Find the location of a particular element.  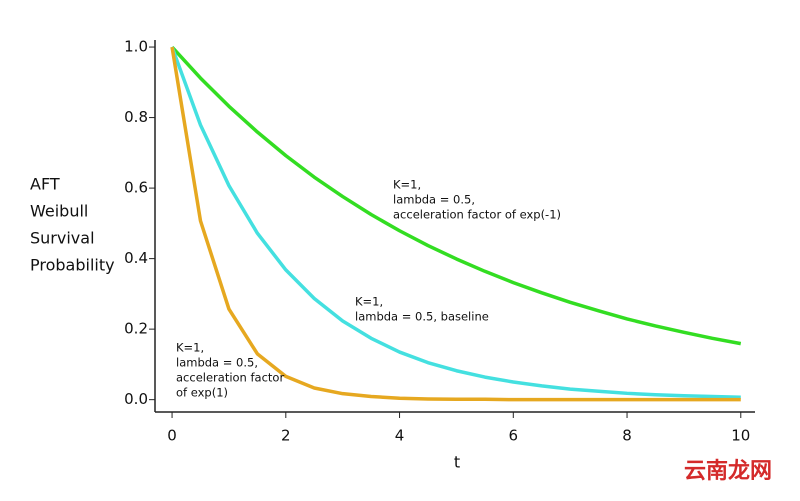

x-tick-label: 10 is located at coordinates (740, 436).